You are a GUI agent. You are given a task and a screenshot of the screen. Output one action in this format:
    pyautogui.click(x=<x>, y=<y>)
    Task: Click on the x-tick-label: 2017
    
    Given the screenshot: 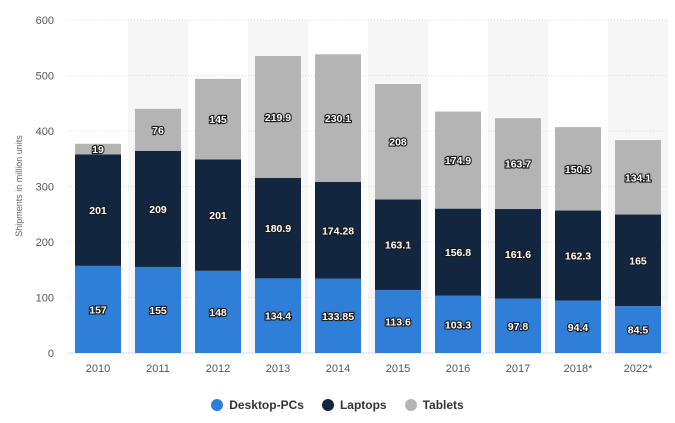 What is the action you would take?
    pyautogui.click(x=518, y=369)
    